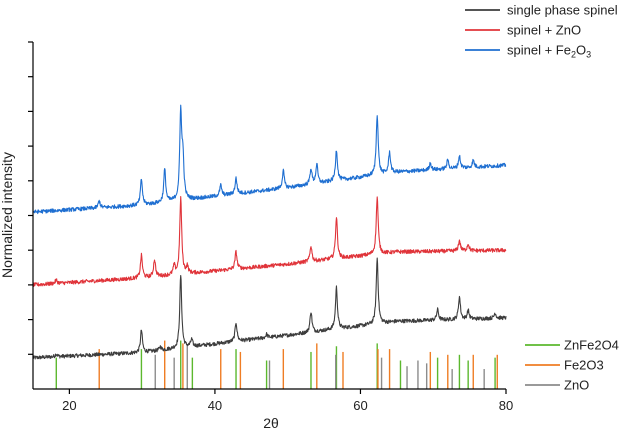 The height and width of the screenshot is (434, 640). Describe the element at coordinates (506, 405) in the screenshot. I see `x-tick-label: 80` at that location.